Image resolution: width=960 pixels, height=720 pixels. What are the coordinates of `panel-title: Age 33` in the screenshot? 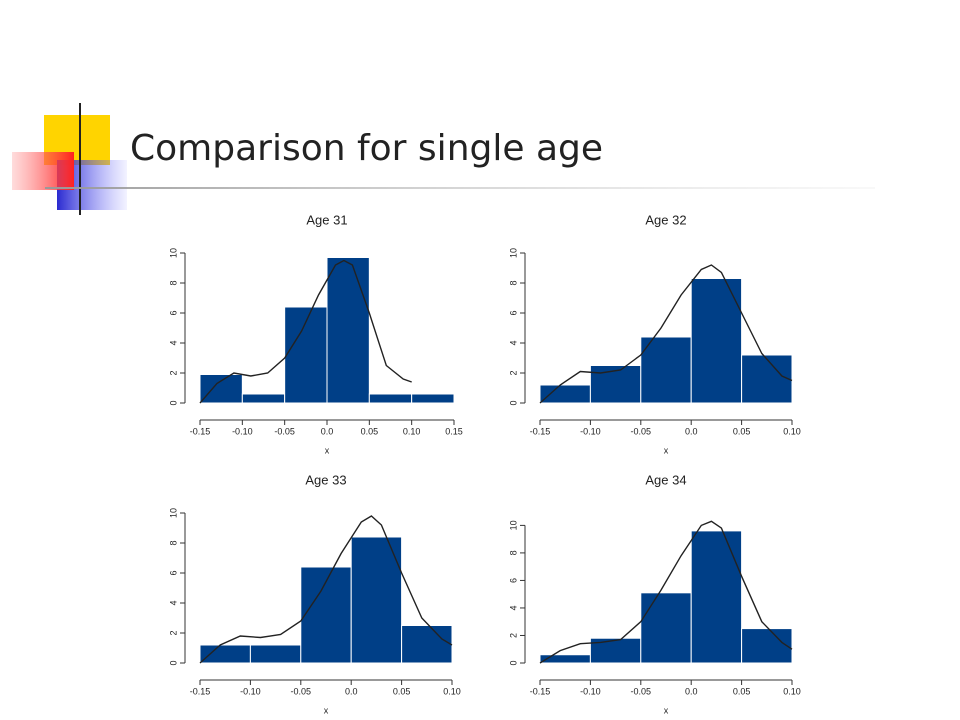 It's located at (325, 479).